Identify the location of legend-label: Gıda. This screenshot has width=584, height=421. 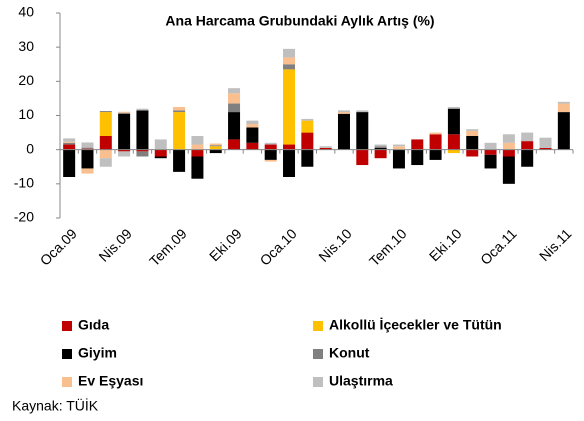
(93, 325).